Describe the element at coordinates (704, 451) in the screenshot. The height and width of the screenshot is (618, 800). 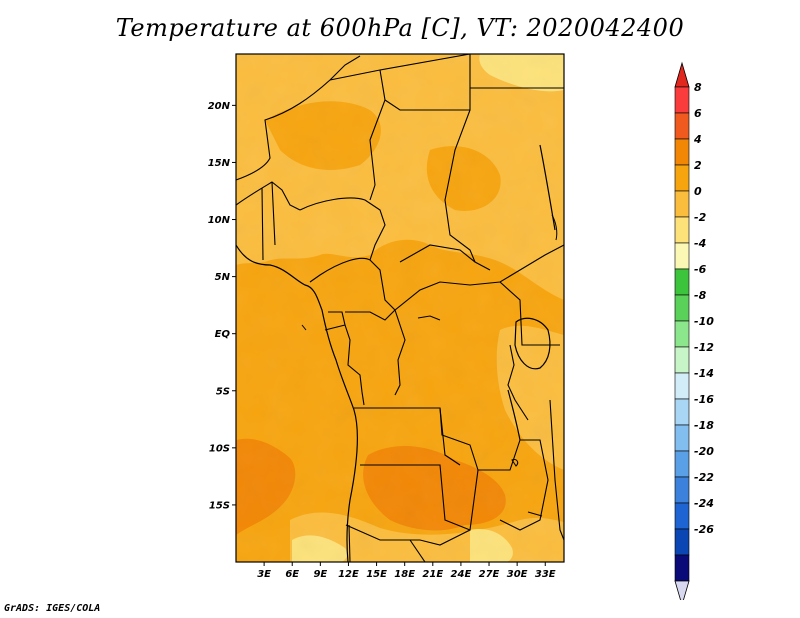
I see `colorbar-label: -20` at that location.